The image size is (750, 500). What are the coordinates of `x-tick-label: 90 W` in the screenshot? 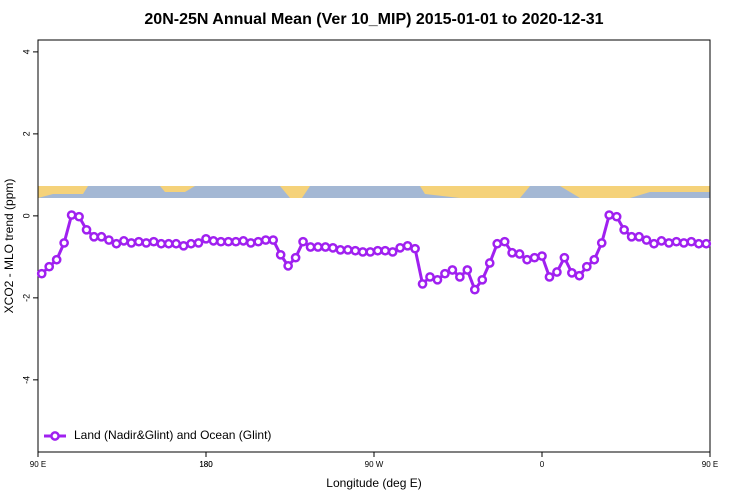 It's located at (374, 464).